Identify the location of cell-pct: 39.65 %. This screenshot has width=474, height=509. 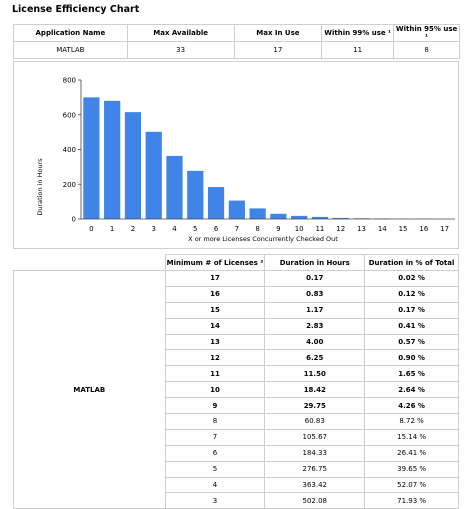
(412, 469).